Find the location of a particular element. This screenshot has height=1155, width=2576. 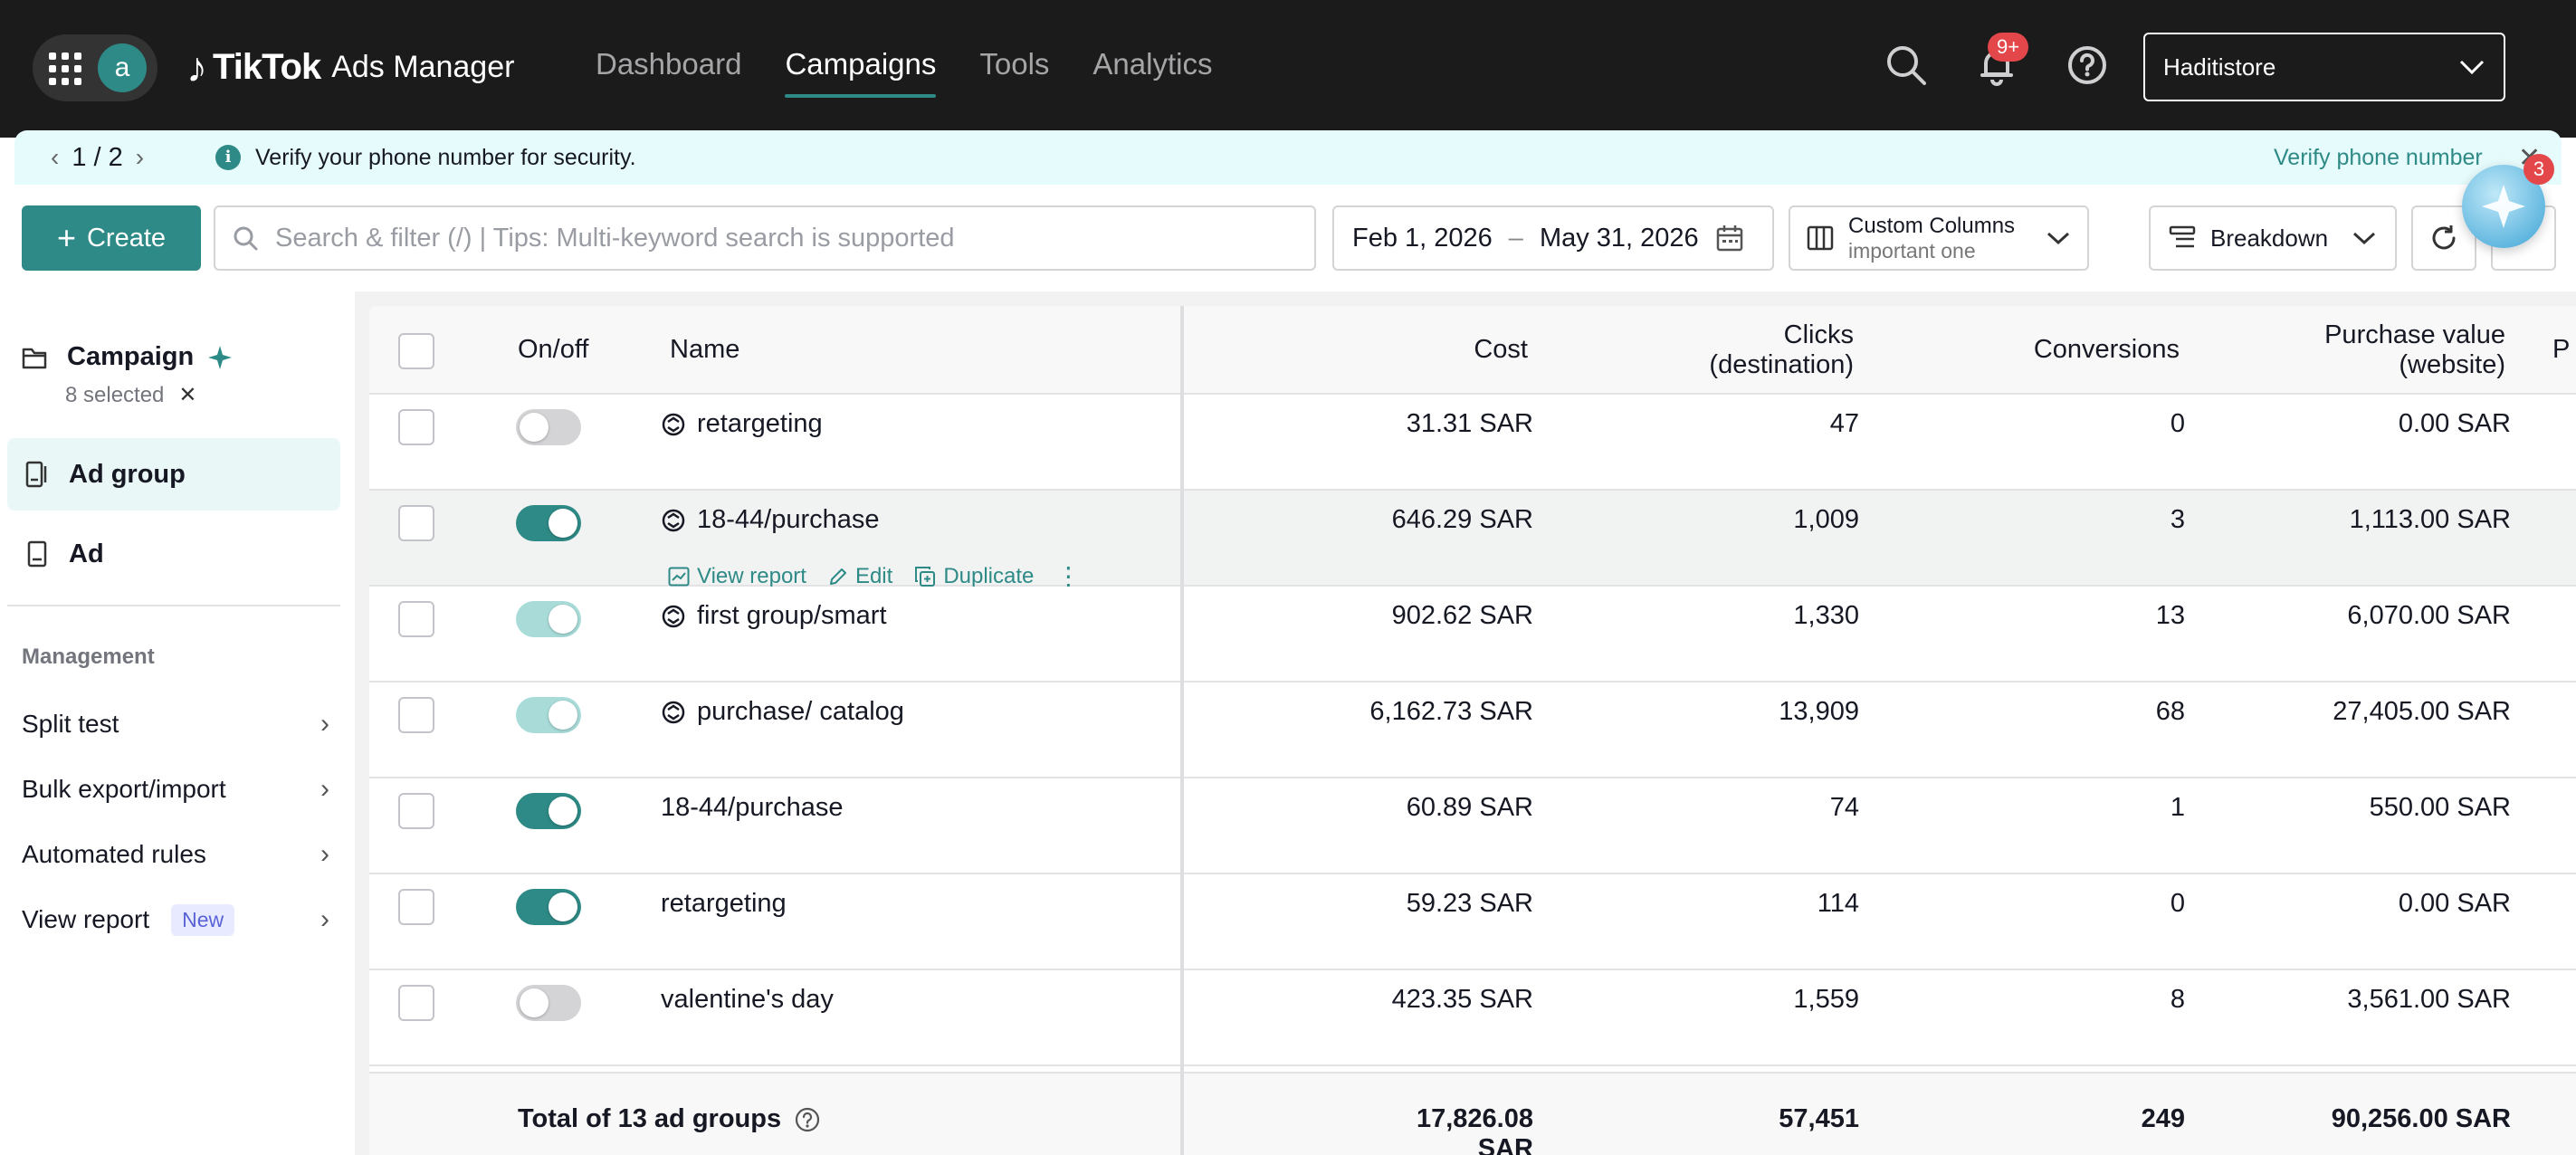

duplicate-icon is located at coordinates (926, 576).